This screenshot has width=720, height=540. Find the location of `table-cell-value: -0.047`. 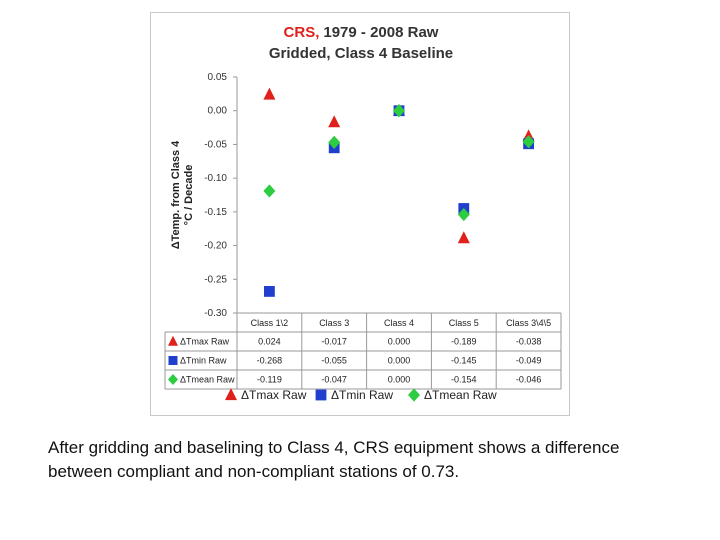

table-cell-value: -0.047 is located at coordinates (334, 380).